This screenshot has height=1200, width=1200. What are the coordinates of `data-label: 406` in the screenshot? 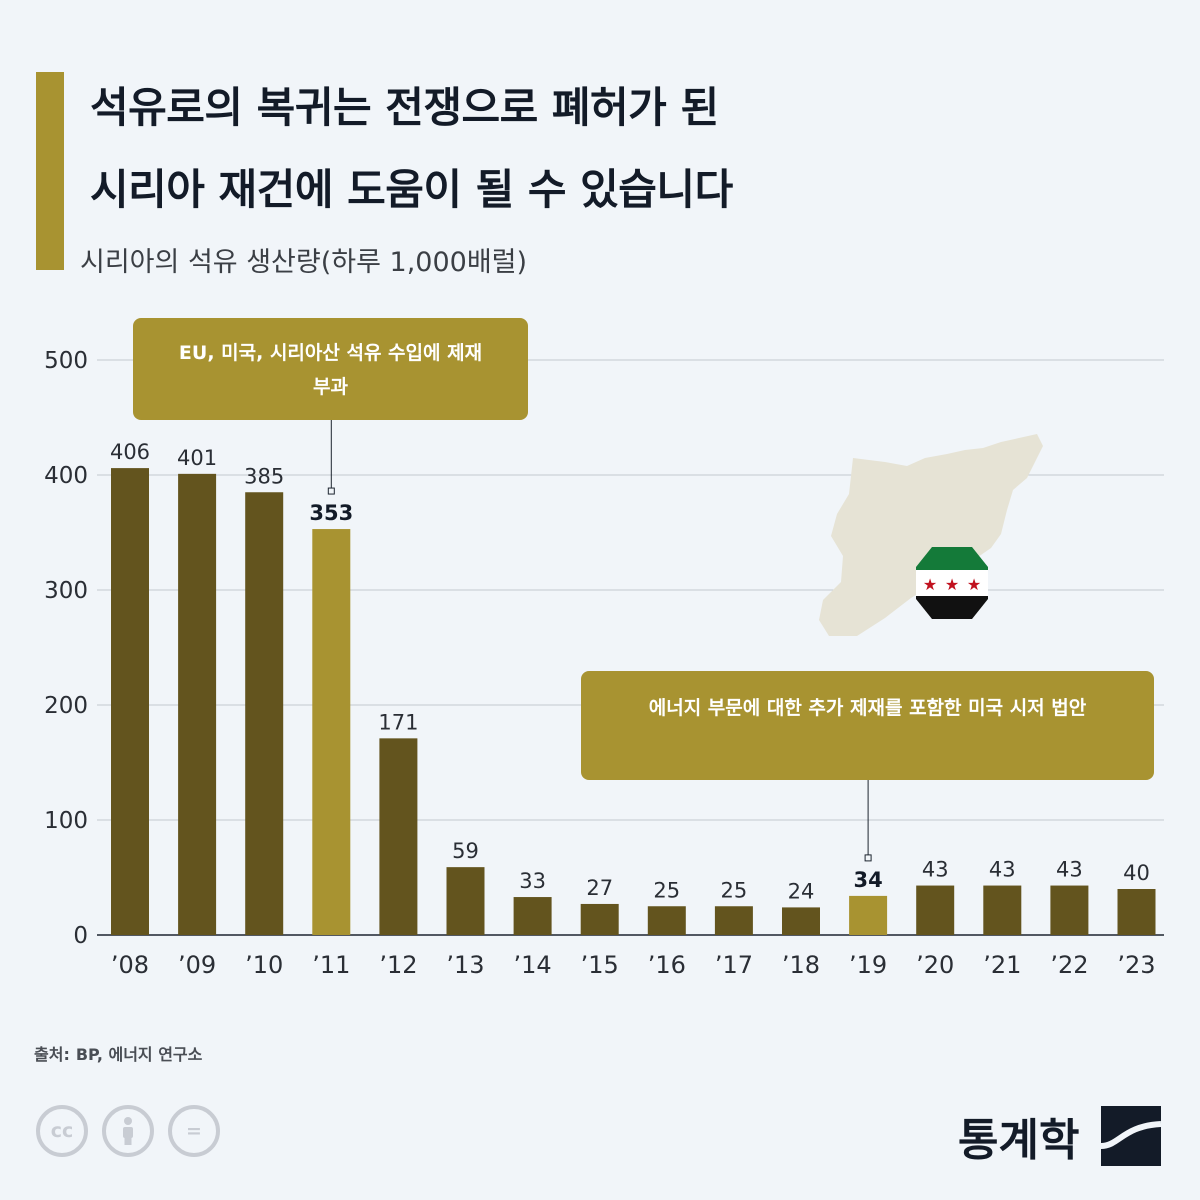 It's located at (130, 452).